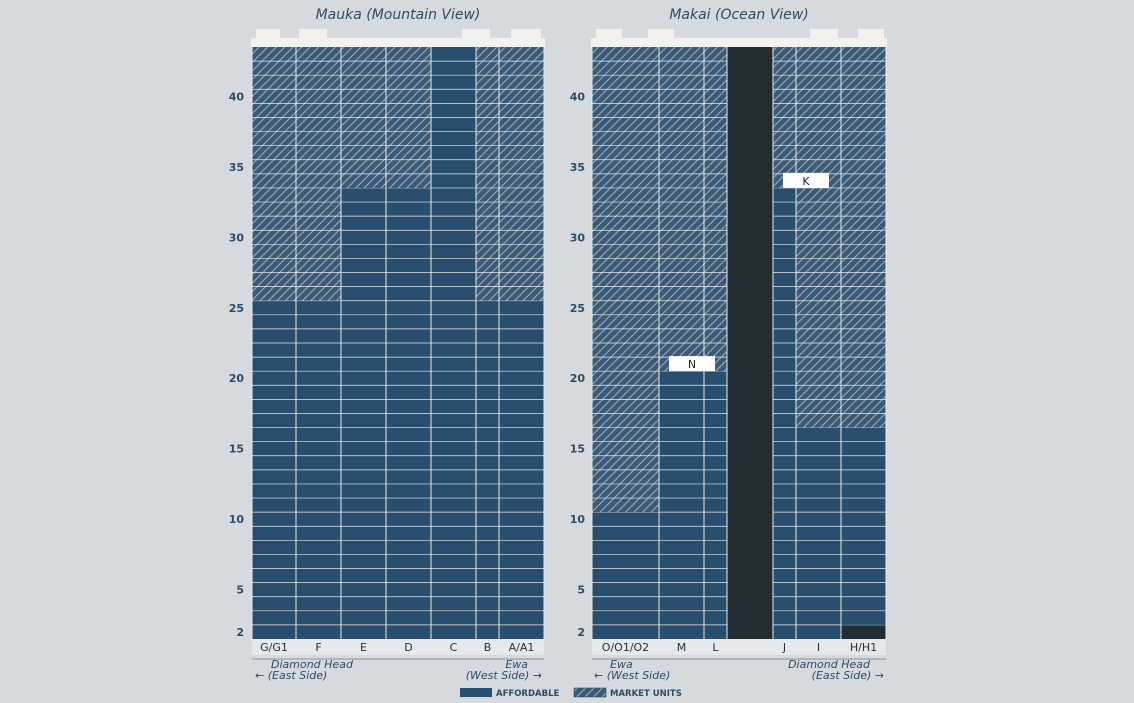 Image resolution: width=1134 pixels, height=703 pixels. Describe the element at coordinates (784, 647) in the screenshot. I see `column-label: J` at that location.